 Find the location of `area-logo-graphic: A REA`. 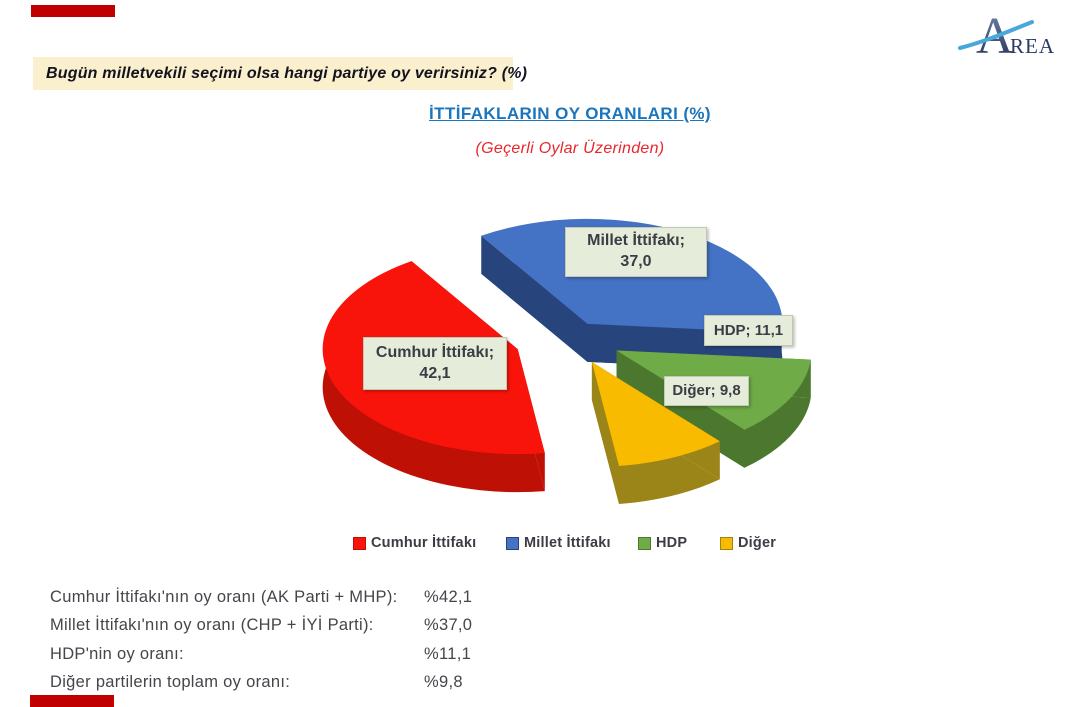

area-logo-graphic: A REA is located at coordinates (1006, 36).